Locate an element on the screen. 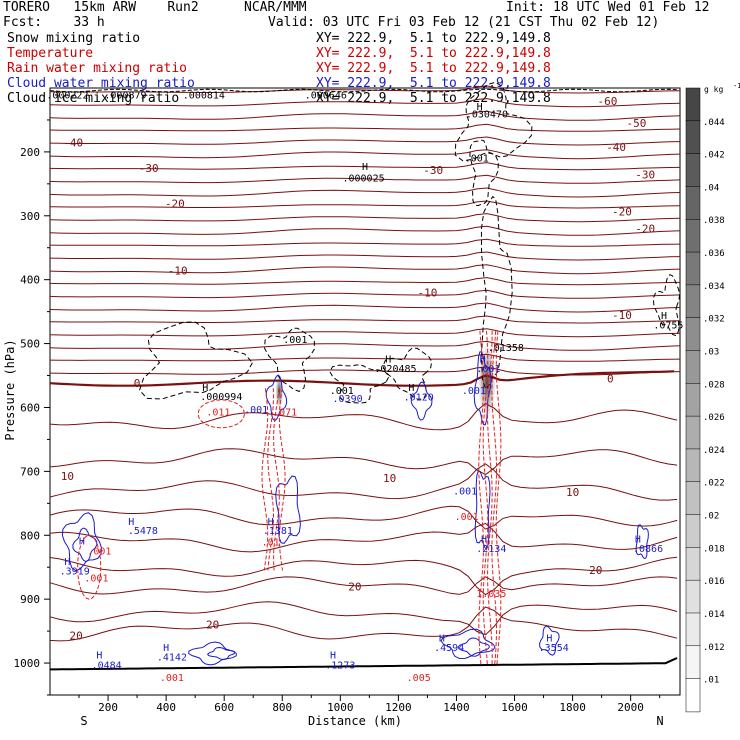 The image size is (740, 740). value-label-46: H is located at coordinates (99, 656).